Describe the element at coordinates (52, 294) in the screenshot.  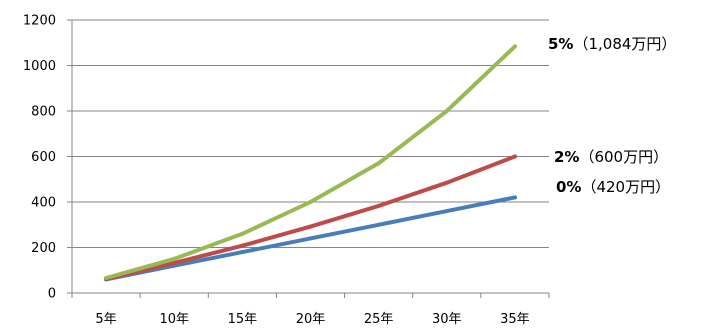
I see `y-tick-label: 0` at that location.